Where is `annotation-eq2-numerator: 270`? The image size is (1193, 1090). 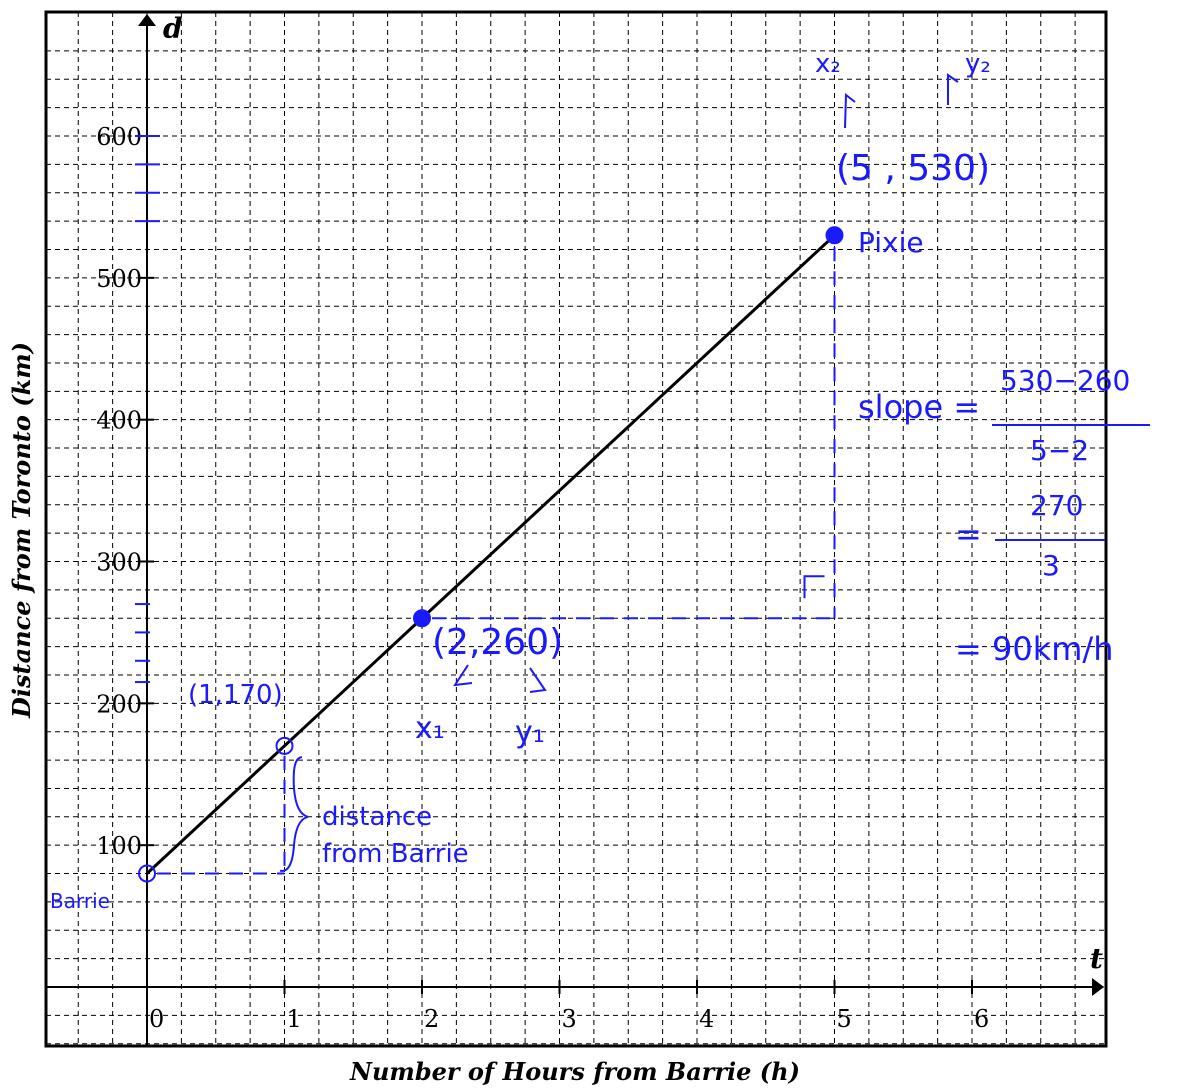 annotation-eq2-numerator: 270 is located at coordinates (1056, 505).